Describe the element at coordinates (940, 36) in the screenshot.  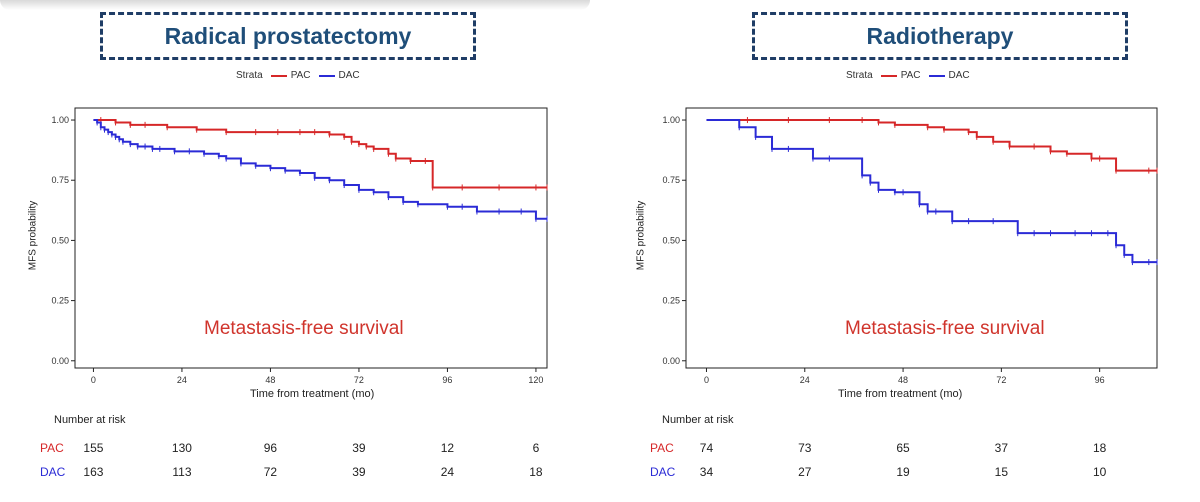
I see `panel-title-radiotherapy: Radiotherapy` at that location.